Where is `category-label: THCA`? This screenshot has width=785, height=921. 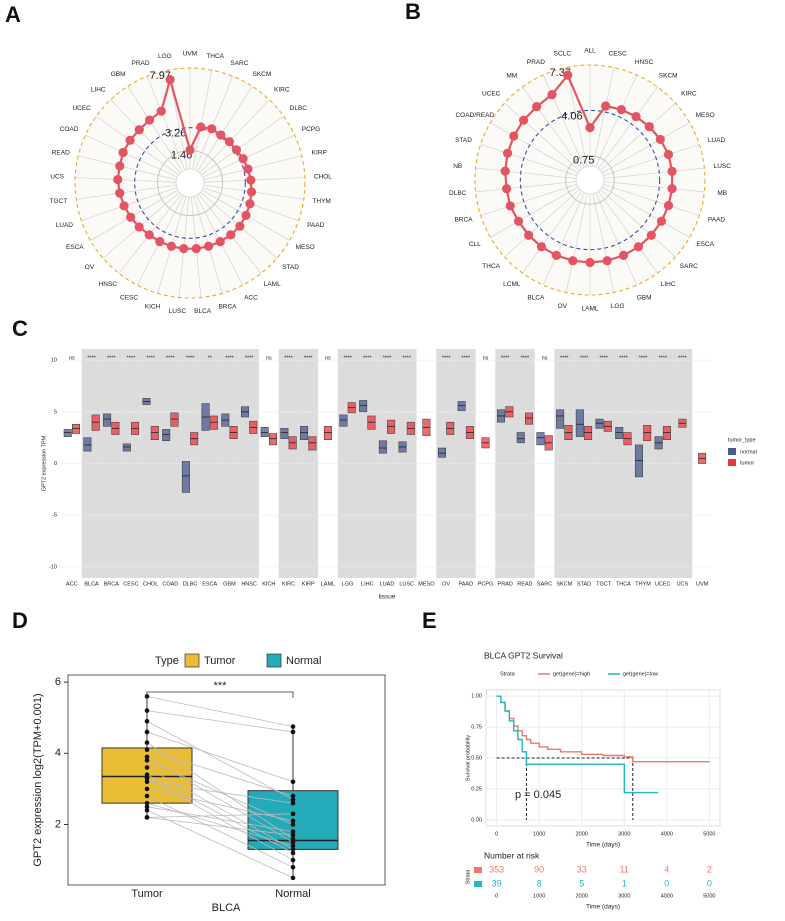 category-label: THCA is located at coordinates (491, 266).